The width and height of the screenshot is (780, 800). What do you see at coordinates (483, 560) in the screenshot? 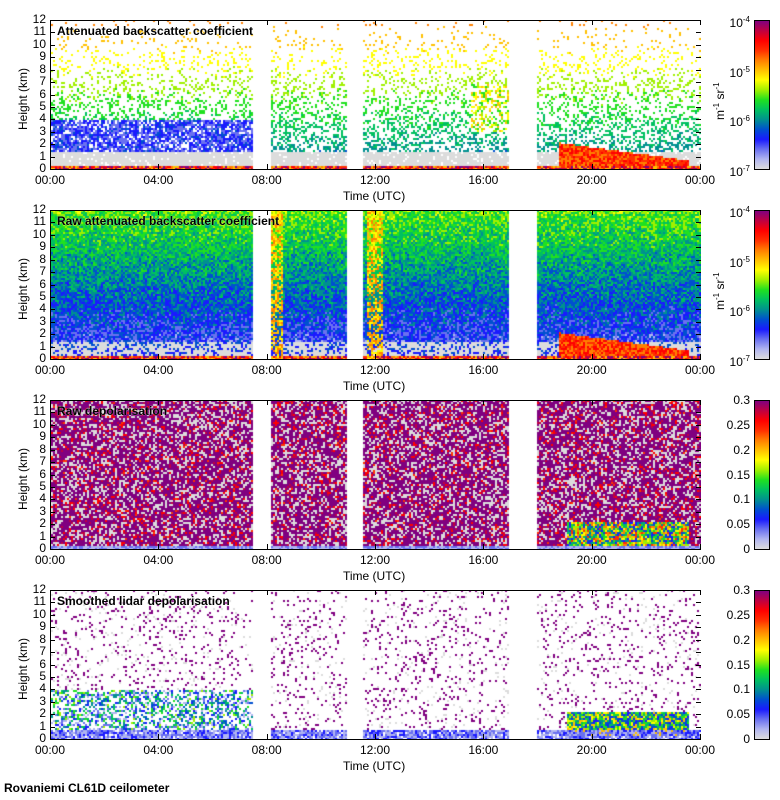
I see `x-tick-label: 16:00` at bounding box center [483, 560].